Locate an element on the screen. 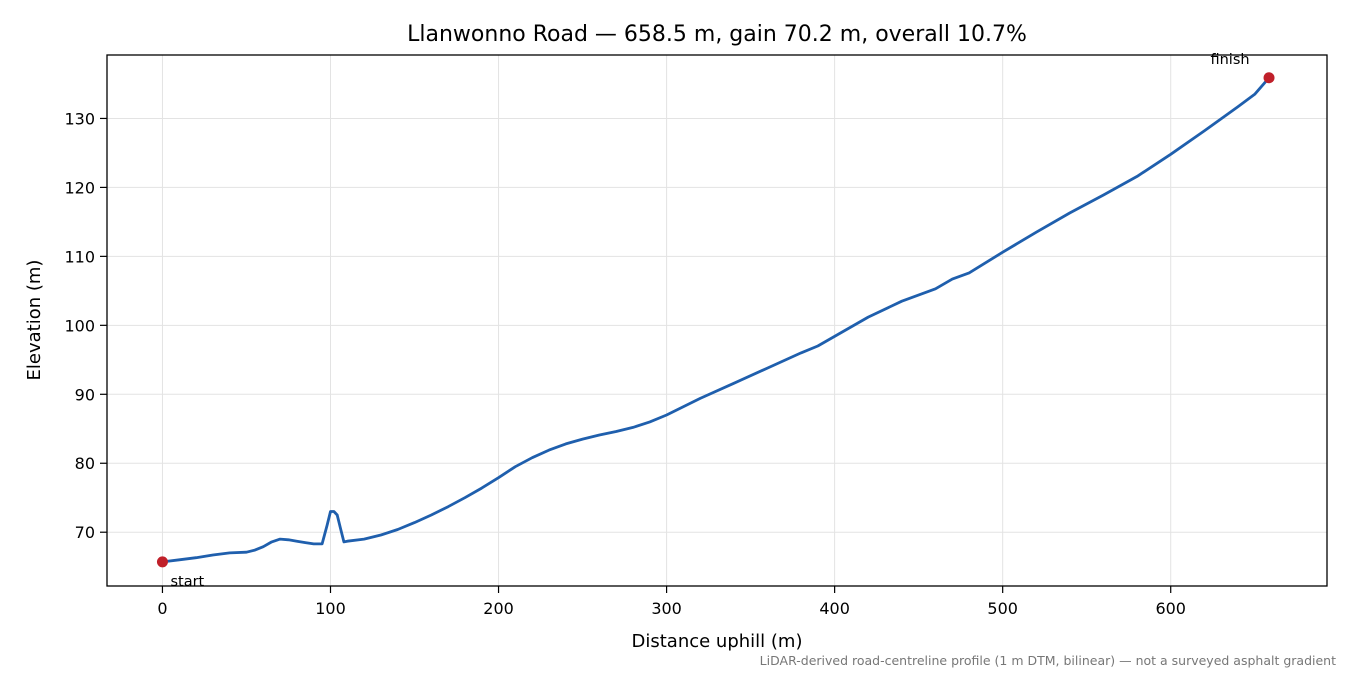 The image size is (1350, 679). y-tick-label: 70 is located at coordinates (85, 532).